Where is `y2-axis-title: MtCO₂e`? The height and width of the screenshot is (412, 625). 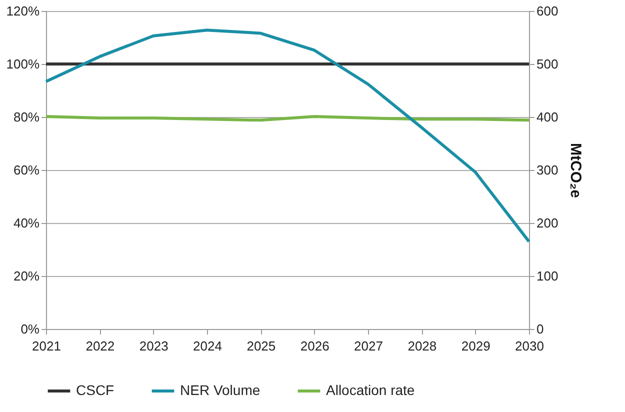 y2-axis-title: MtCO₂e is located at coordinates (575, 170).